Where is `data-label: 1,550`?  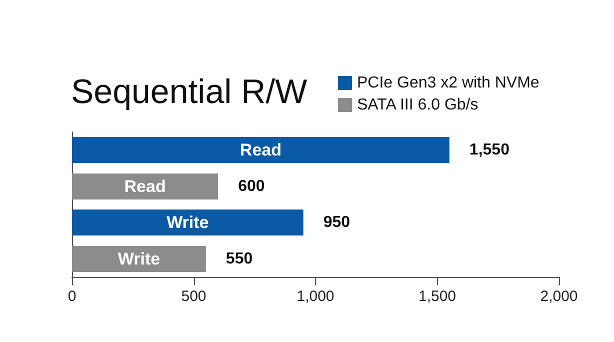
data-label: 1,550 is located at coordinates (489, 150).